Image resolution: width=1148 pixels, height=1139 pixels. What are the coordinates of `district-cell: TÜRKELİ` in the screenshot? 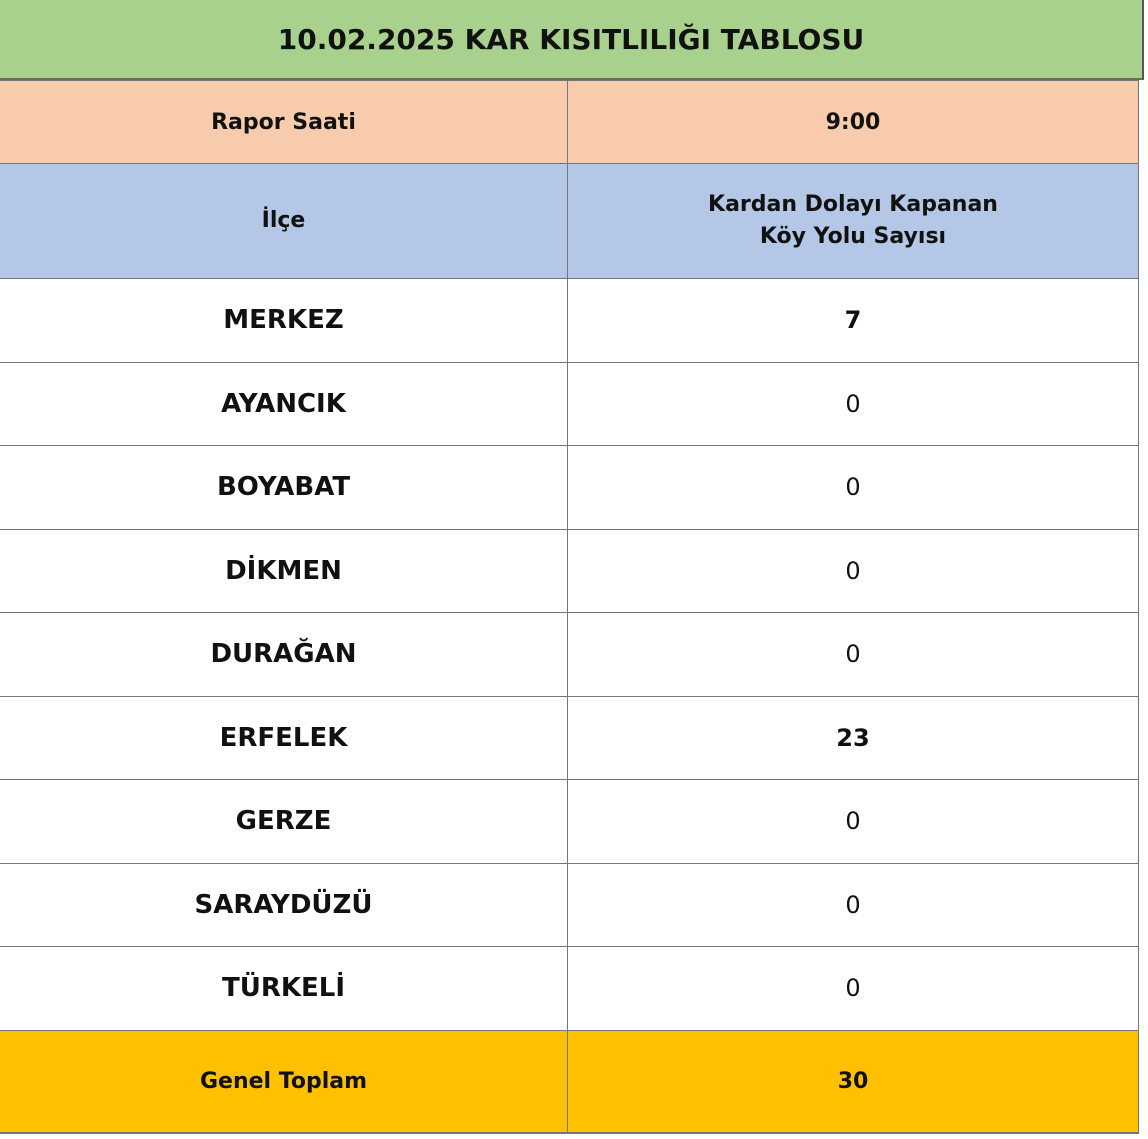 It's located at (284, 988).